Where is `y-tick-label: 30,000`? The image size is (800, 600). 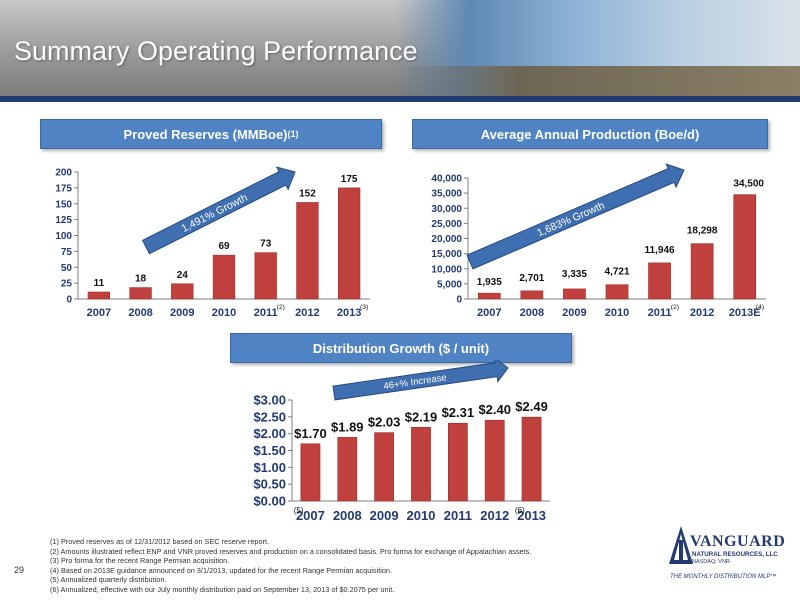 y-tick-label: 30,000 is located at coordinates (446, 209).